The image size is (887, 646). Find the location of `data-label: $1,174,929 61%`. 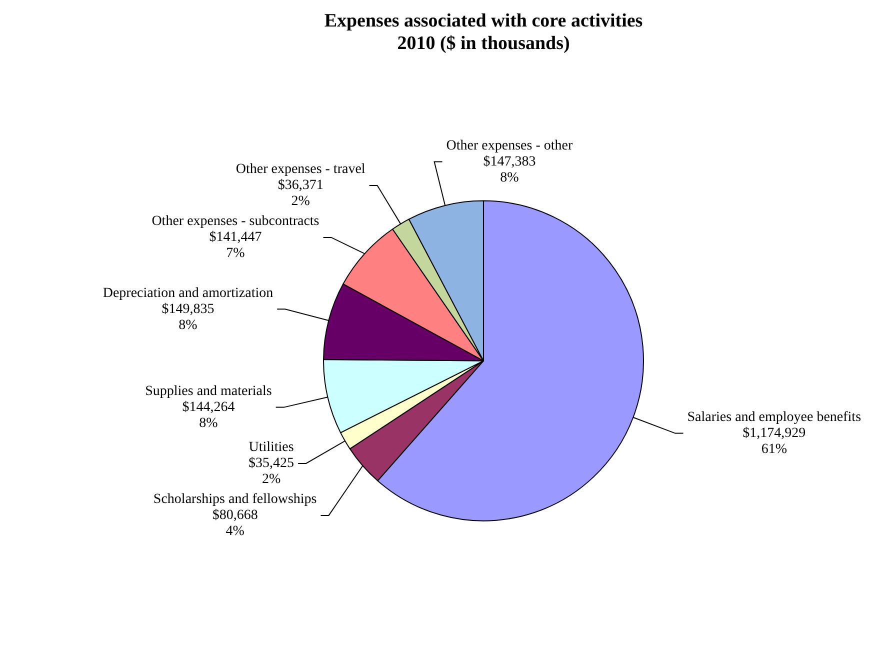

data-label: $1,174,929 61% is located at coordinates (774, 441).